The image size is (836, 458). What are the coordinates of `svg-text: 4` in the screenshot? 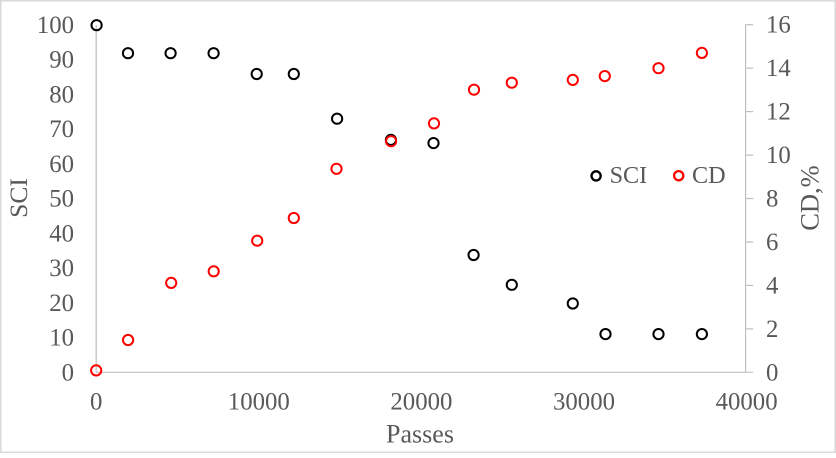 It's located at (772, 285).